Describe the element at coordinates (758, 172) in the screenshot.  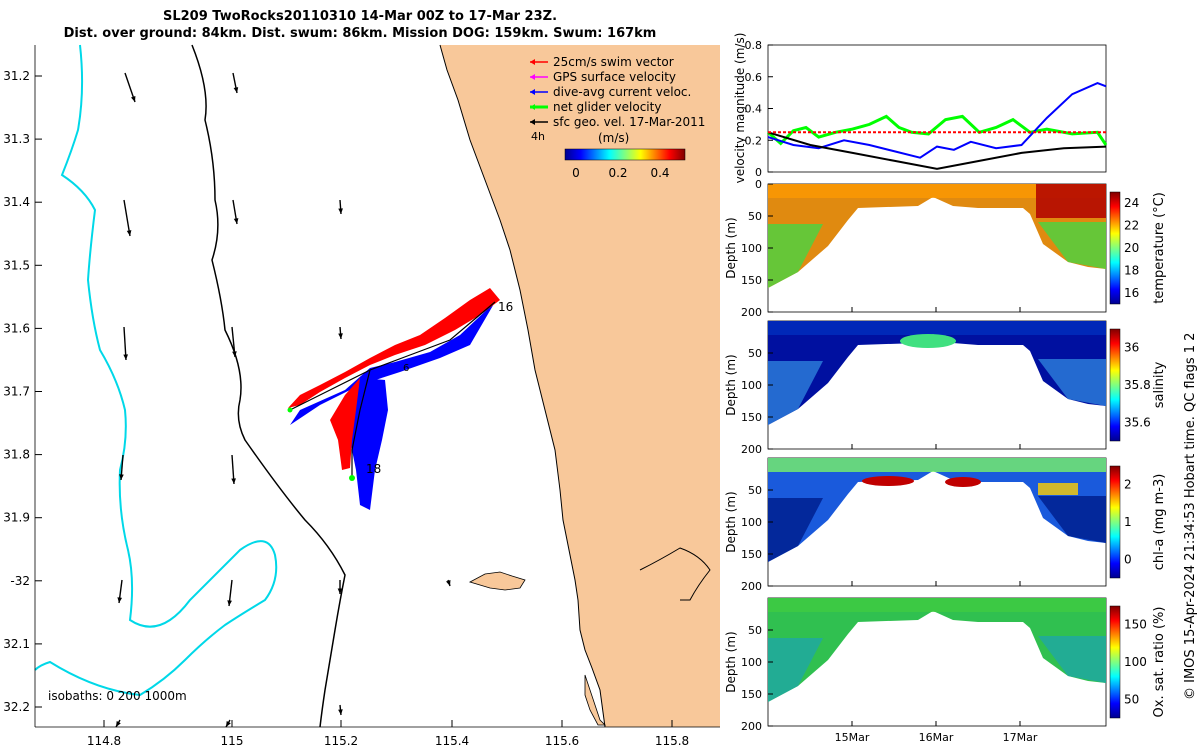
I see `velocity-y-tick-label: 0` at that location.